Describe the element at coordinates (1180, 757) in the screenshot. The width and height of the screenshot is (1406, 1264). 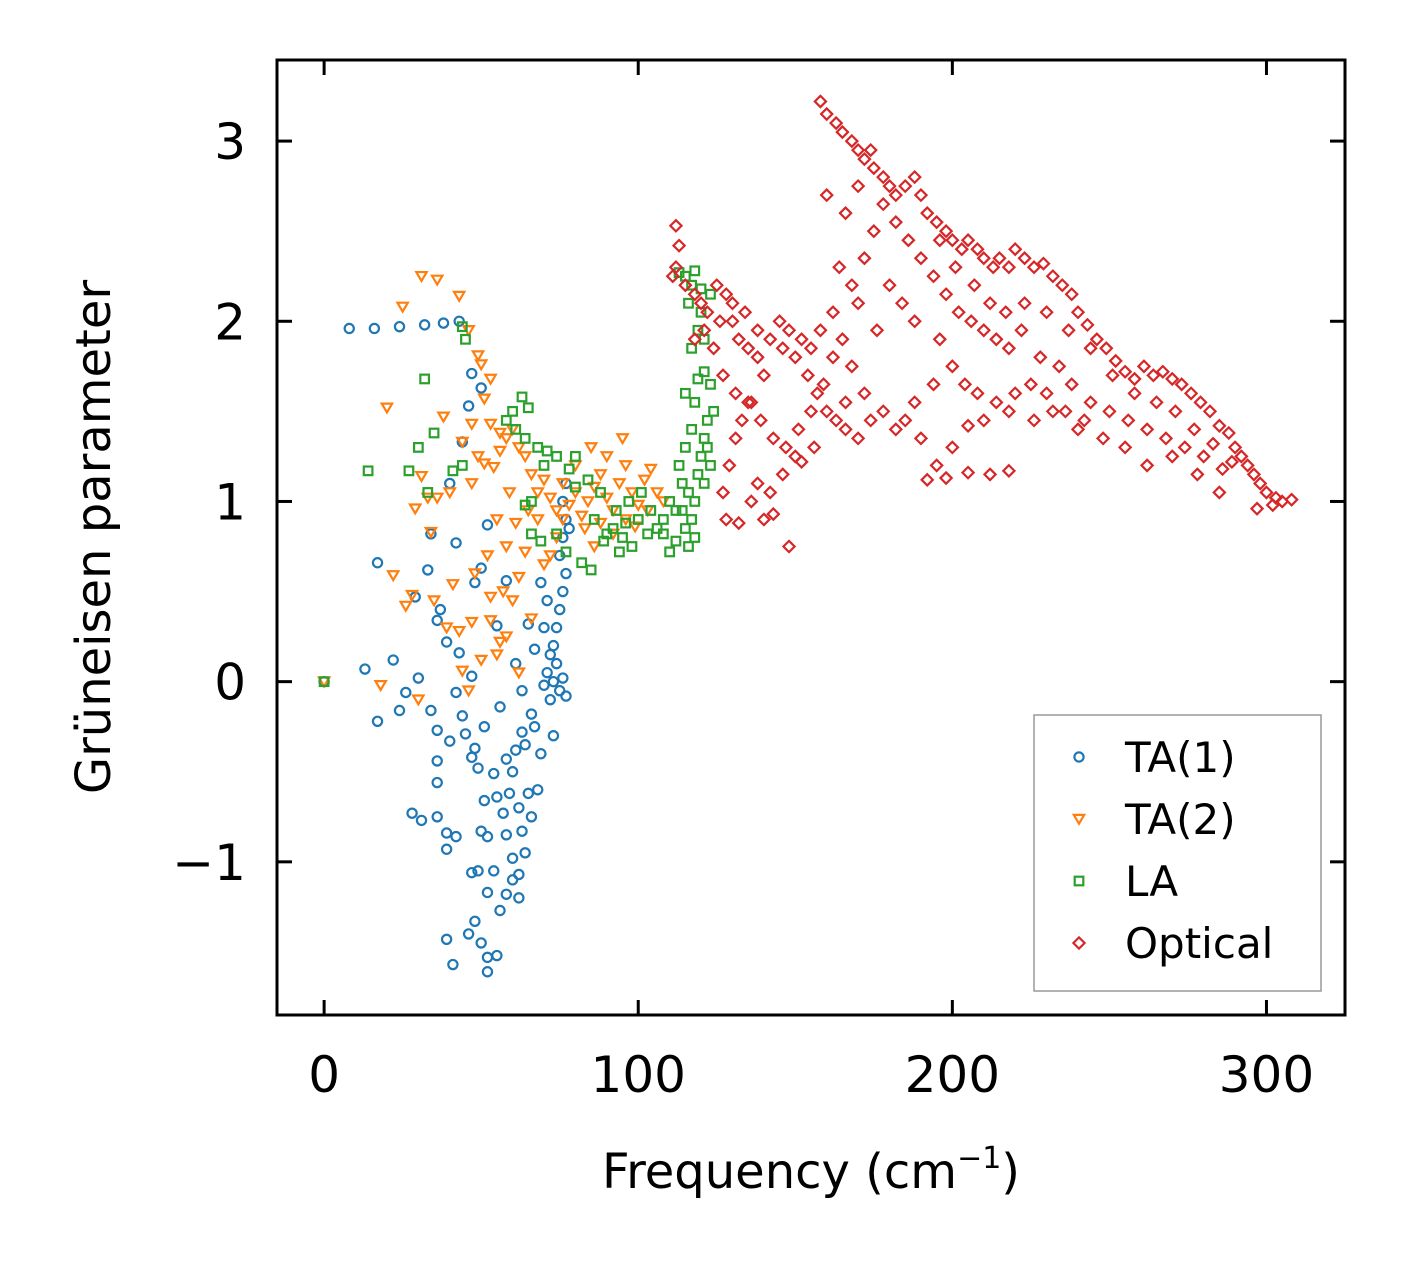
I see `legend-label: TA(1)` at that location.